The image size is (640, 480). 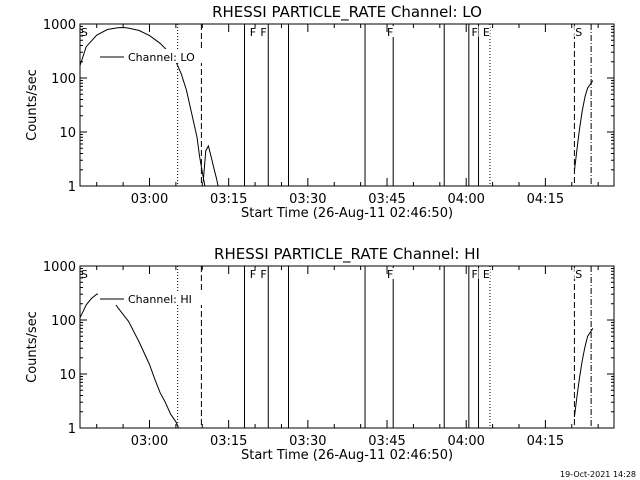 What do you see at coordinates (598, 474) in the screenshot?
I see `timestamp: 19-Oct-2021 14:28` at bounding box center [598, 474].